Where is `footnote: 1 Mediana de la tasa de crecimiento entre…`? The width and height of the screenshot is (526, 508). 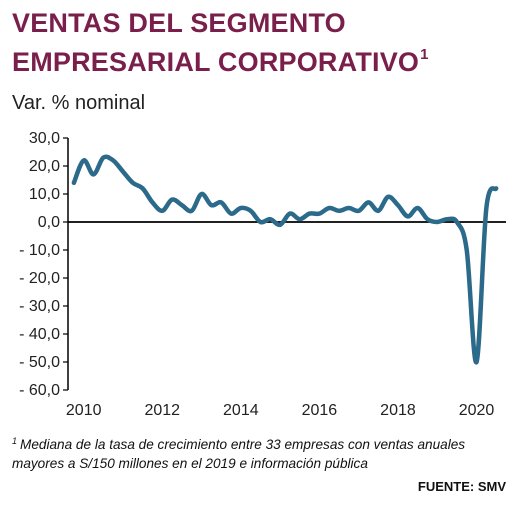 footnote: 1 Mediana de la tasa de crecimiento entre… is located at coordinates (266, 452).